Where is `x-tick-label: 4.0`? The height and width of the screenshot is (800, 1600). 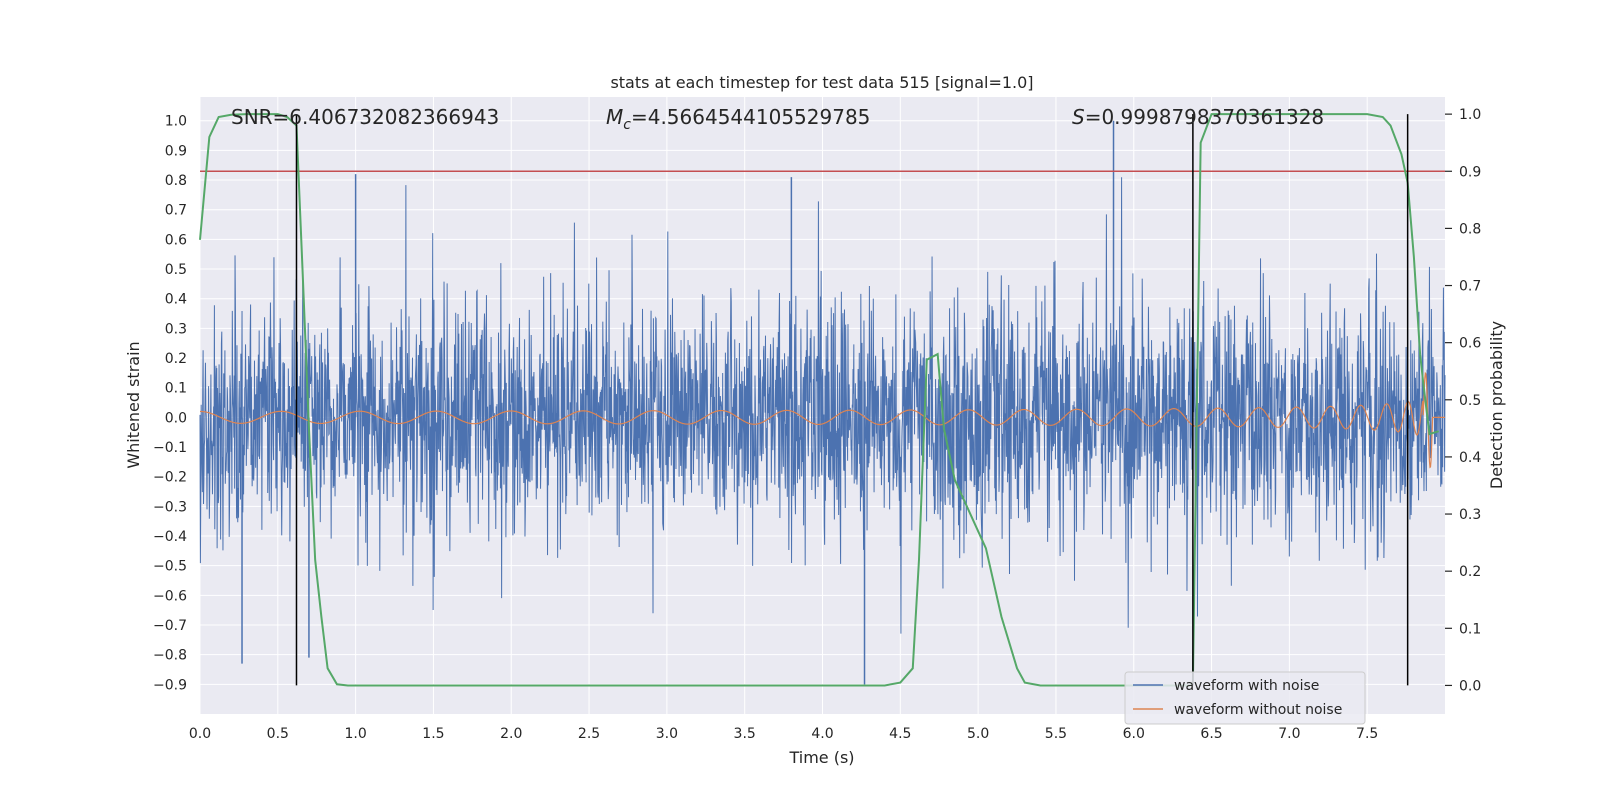
x-tick-label: 4.0 is located at coordinates (822, 734).